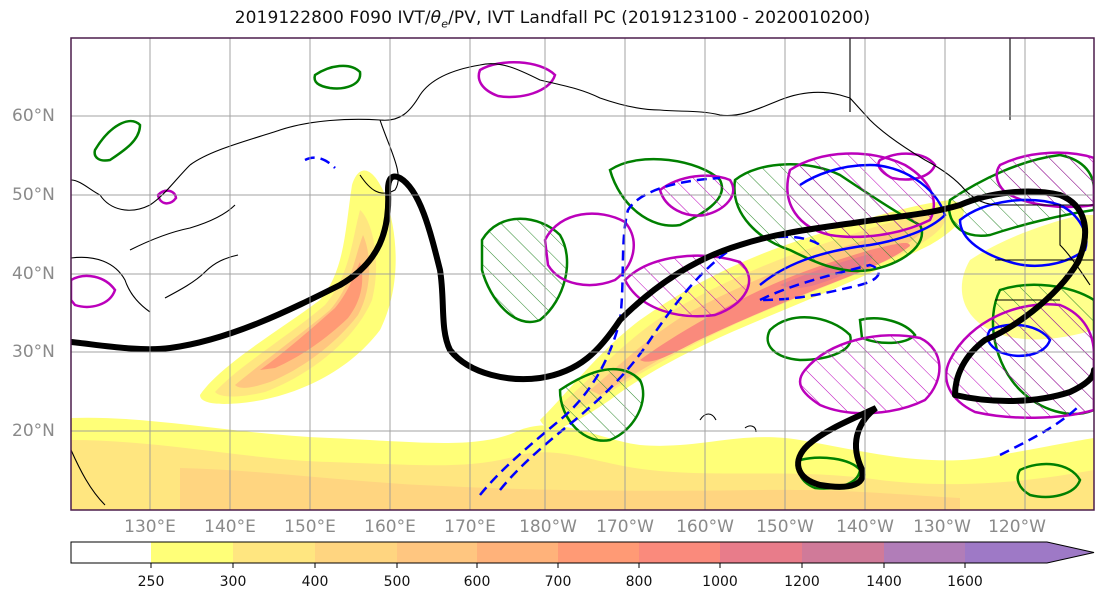 Image resolution: width=1105 pixels, height=603 pixels. I want to click on lon-label-130w: 130°W, so click(942, 527).